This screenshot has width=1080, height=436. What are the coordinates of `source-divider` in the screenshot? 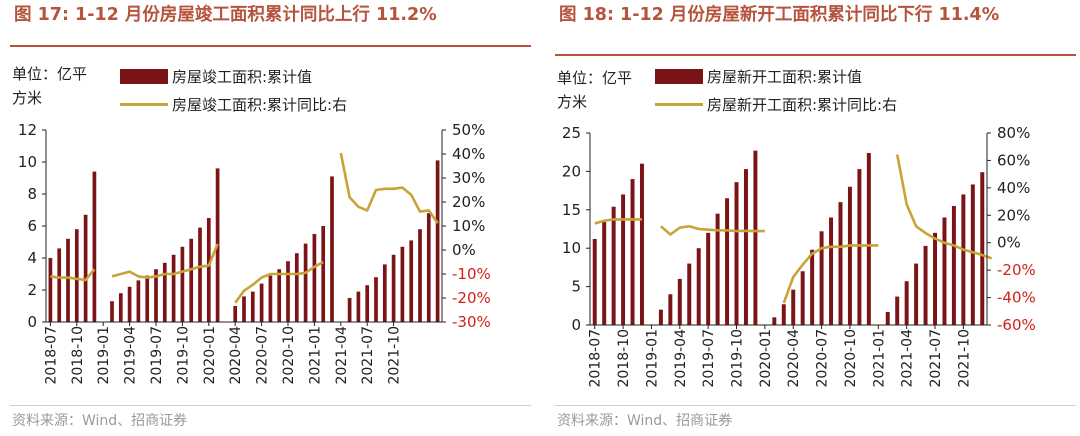 It's located at (815, 405).